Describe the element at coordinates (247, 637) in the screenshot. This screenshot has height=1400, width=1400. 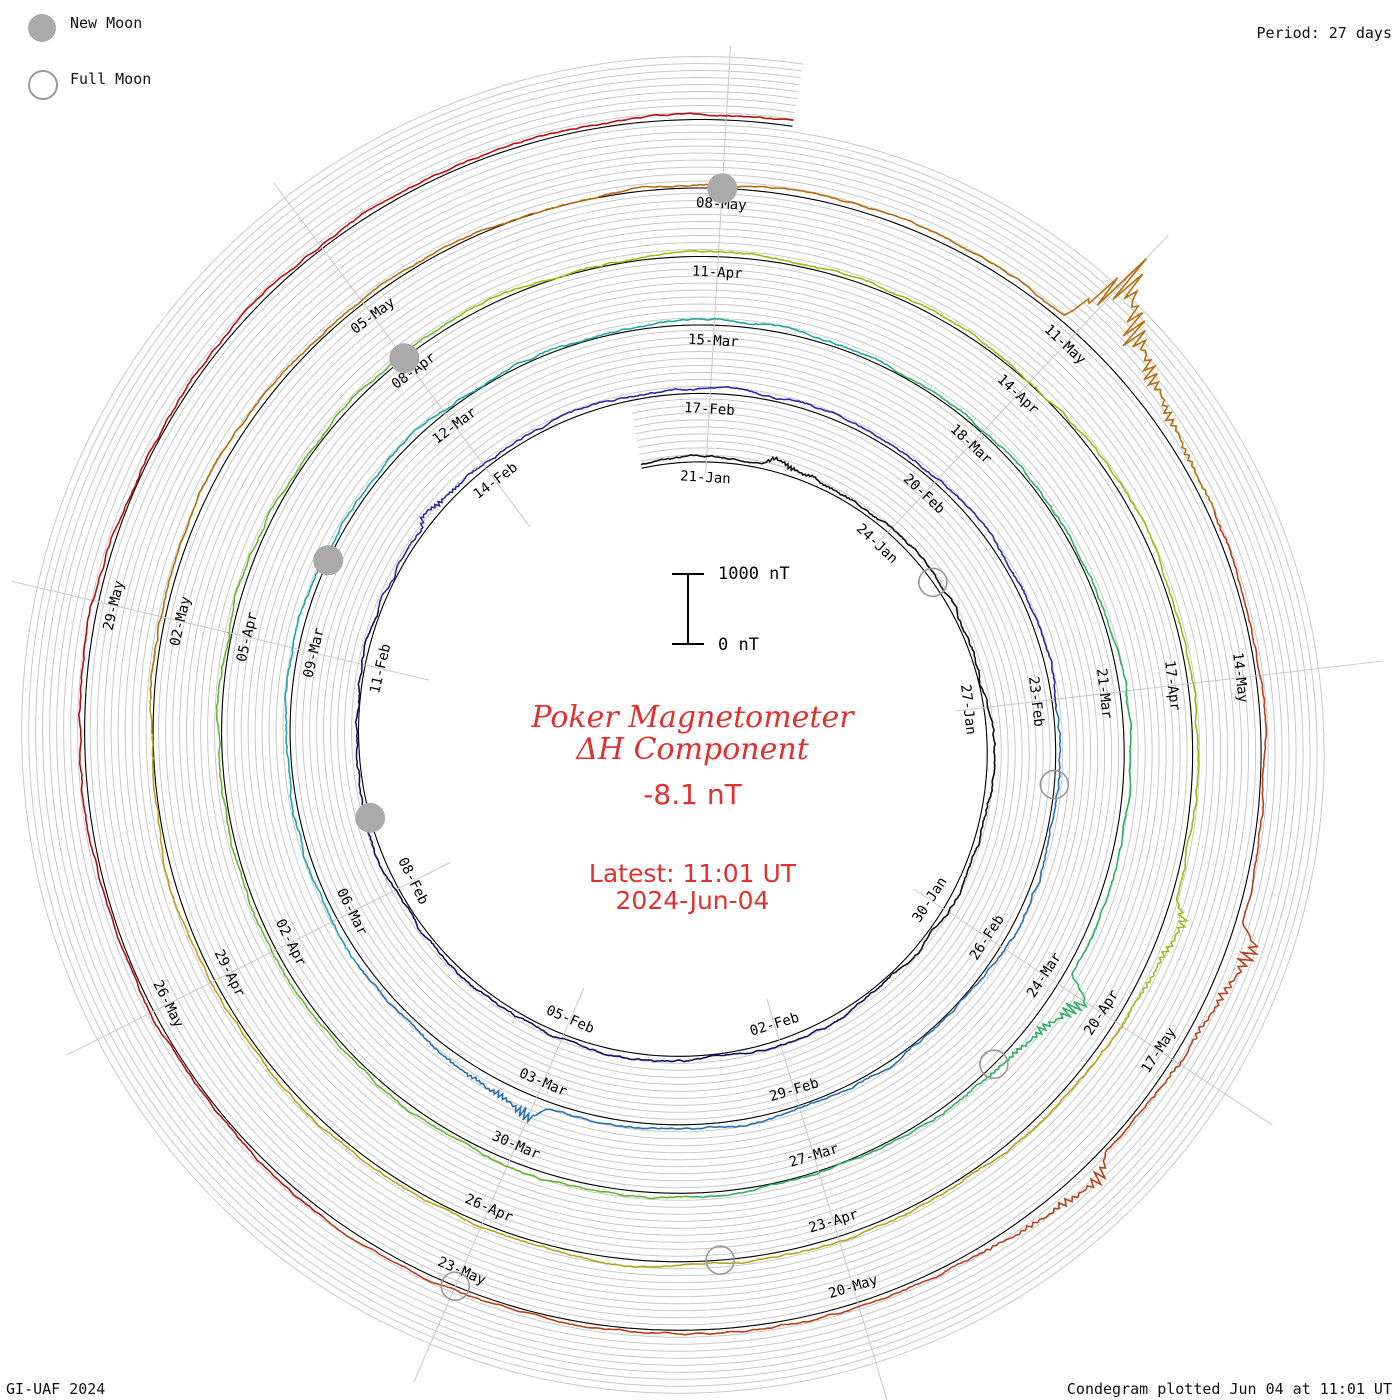
I see `date-tick-label: 05-Apr` at that location.